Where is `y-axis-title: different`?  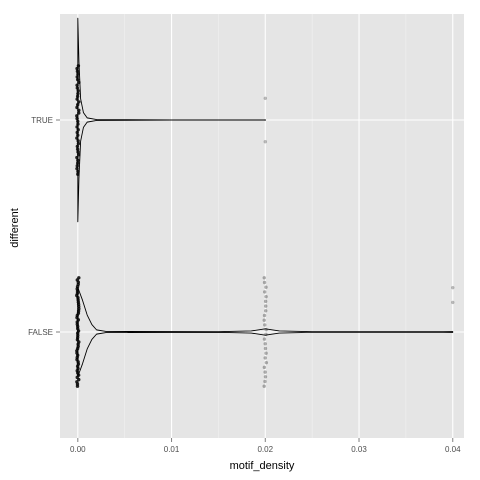 y-axis-title: different is located at coordinates (15, 228).